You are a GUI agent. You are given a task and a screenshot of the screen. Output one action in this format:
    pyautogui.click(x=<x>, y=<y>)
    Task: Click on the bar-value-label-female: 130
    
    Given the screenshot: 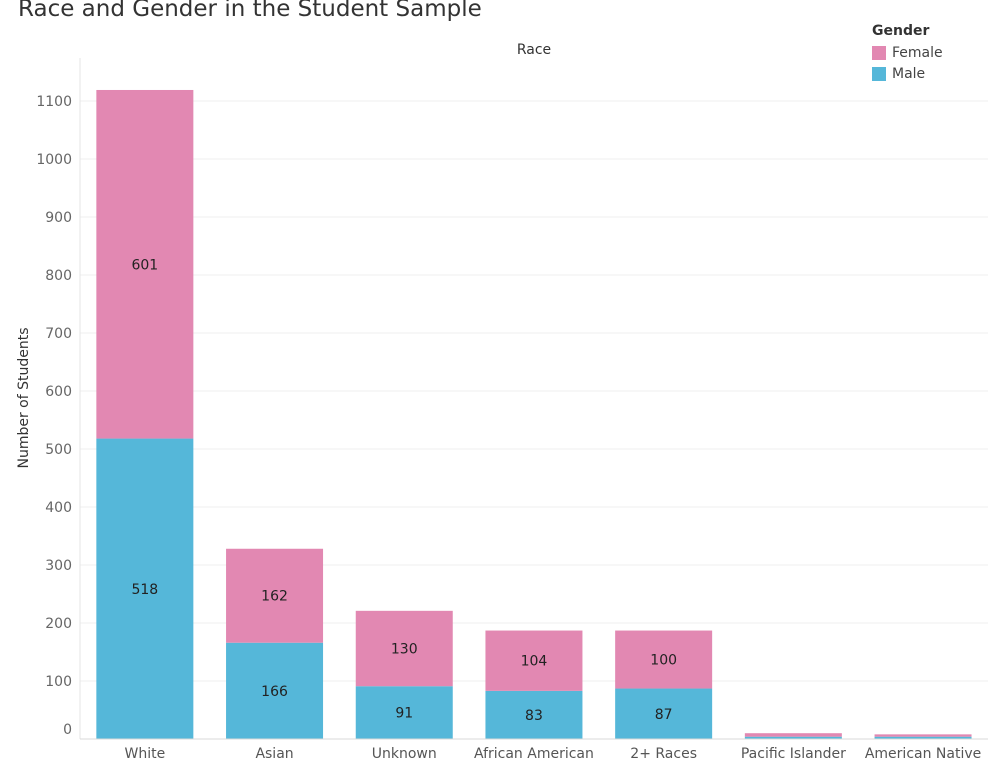 What is the action you would take?
    pyautogui.click(x=404, y=650)
    